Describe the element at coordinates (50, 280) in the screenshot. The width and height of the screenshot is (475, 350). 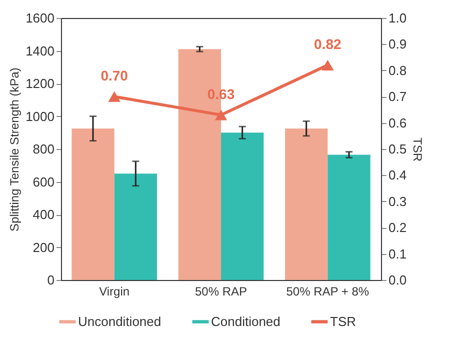
I see `y-tick-label: 0` at that location.